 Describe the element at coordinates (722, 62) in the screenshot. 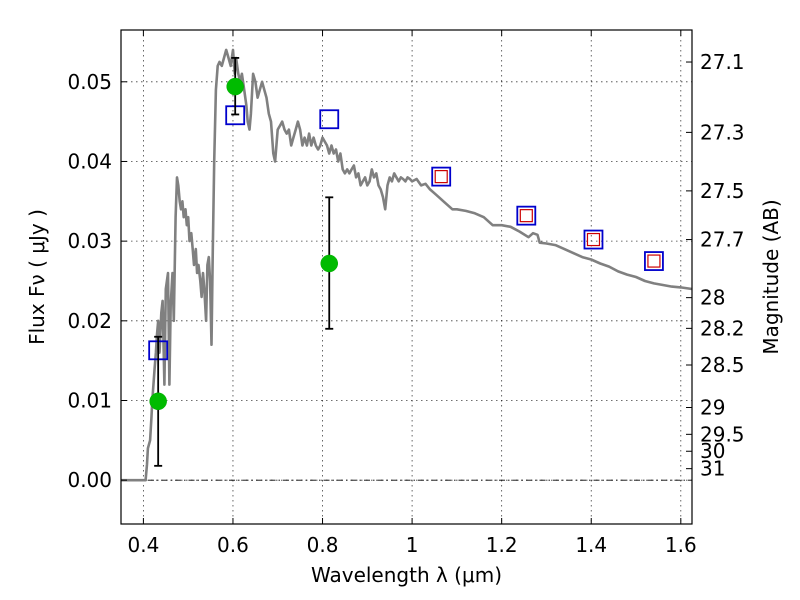

I see `right-axis-tick-label: 27.1` at that location.